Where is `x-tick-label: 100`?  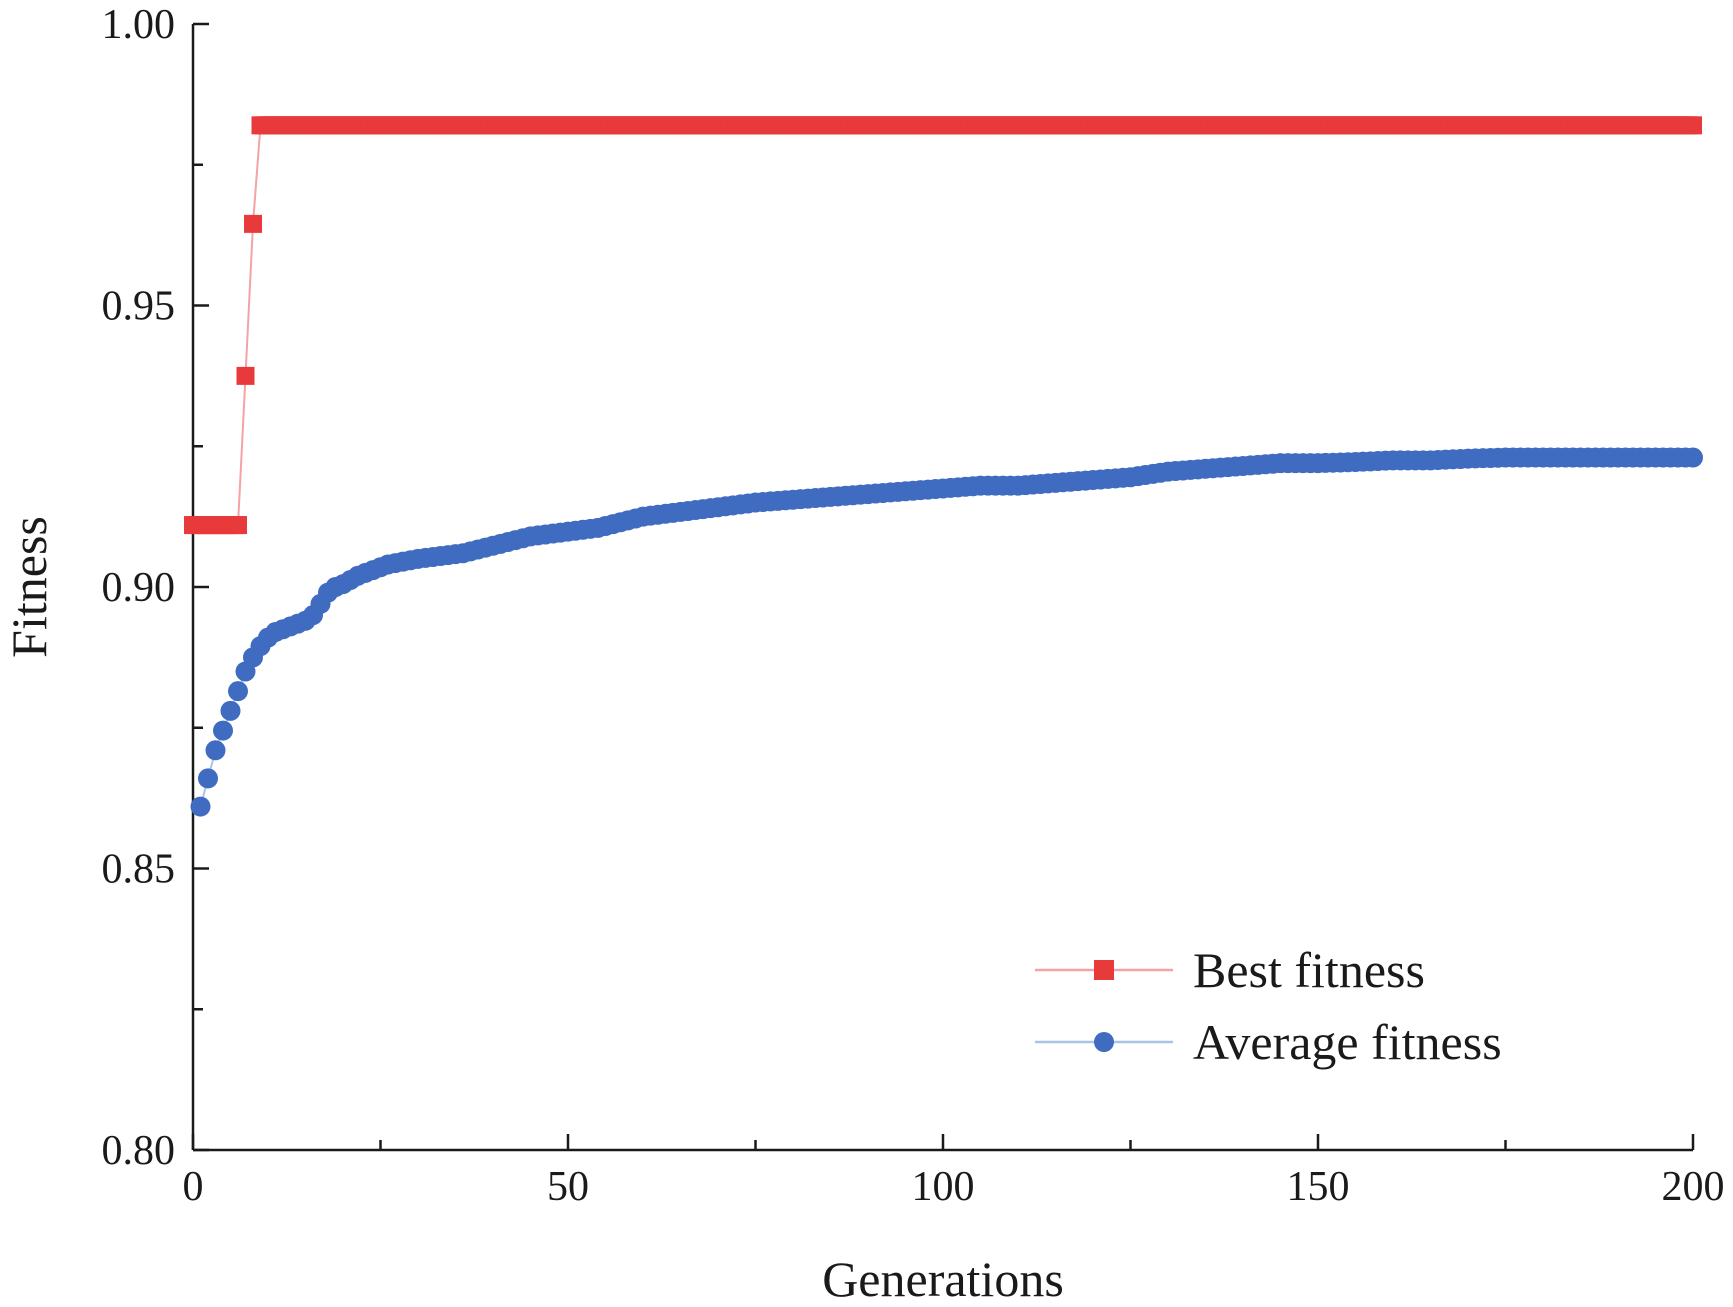 x-tick-label: 100 is located at coordinates (943, 1187).